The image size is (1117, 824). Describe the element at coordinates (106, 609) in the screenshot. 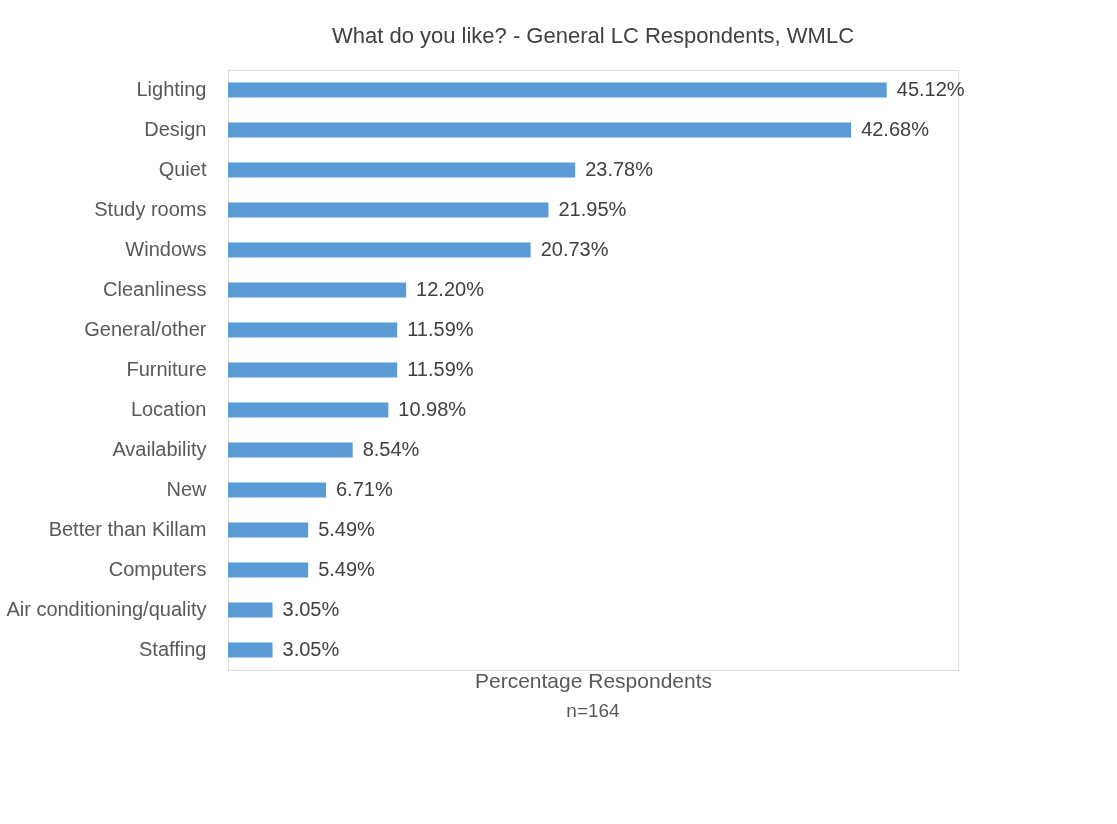

I see `y-tick-label: Air conditioning/quality` at that location.